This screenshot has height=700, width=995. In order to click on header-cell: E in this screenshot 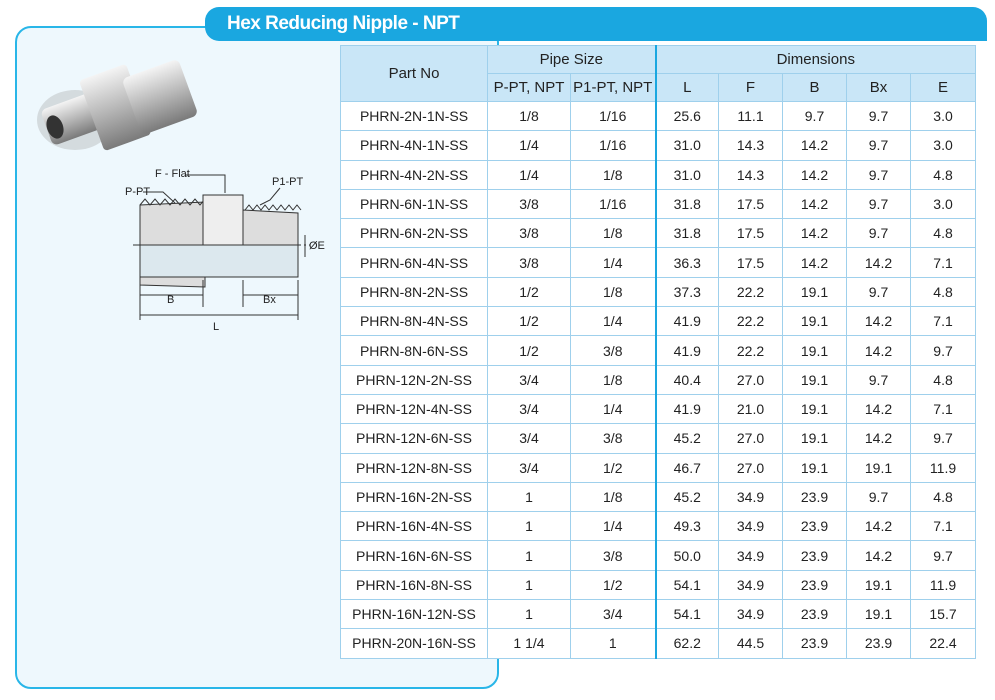, I will do `click(943, 87)`.